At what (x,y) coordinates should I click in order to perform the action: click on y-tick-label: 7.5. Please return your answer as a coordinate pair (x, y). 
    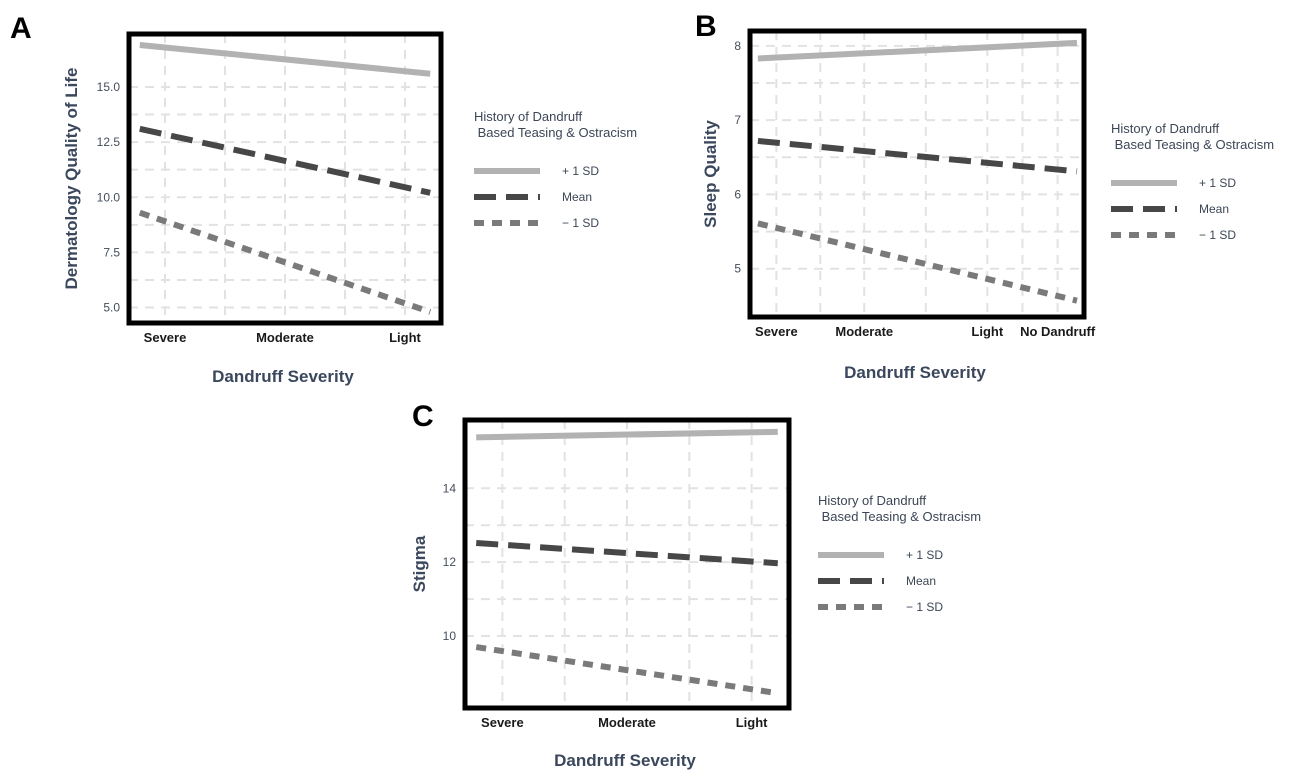
    Looking at the image, I should click on (111, 252).